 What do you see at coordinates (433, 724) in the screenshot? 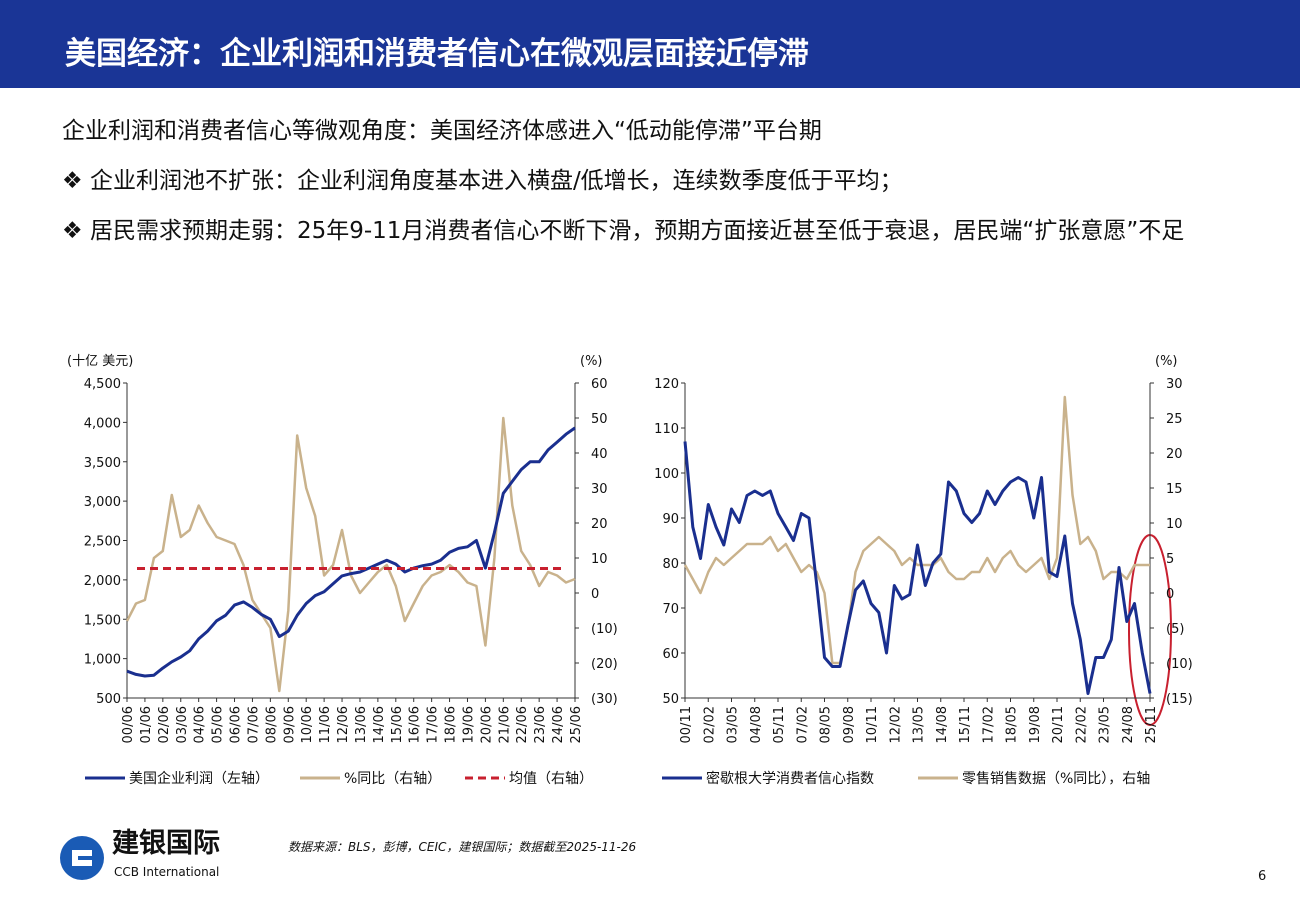
I see `x-tick-label: 17/06` at bounding box center [433, 724].